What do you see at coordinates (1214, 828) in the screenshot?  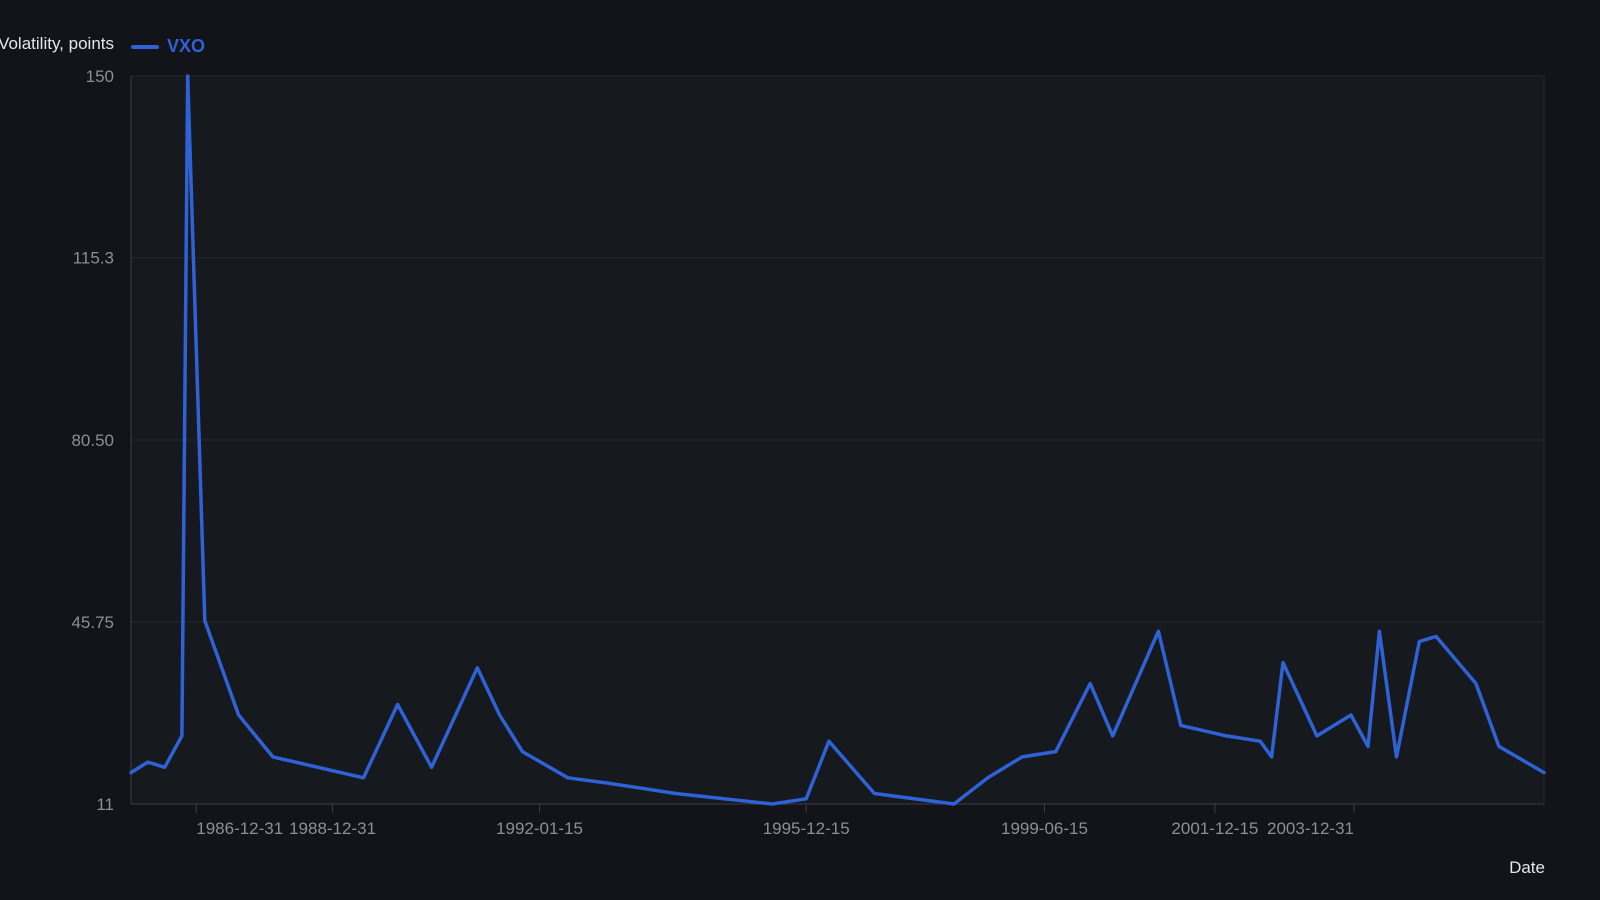 I see `x-tick-label: 2001-12-15` at bounding box center [1214, 828].